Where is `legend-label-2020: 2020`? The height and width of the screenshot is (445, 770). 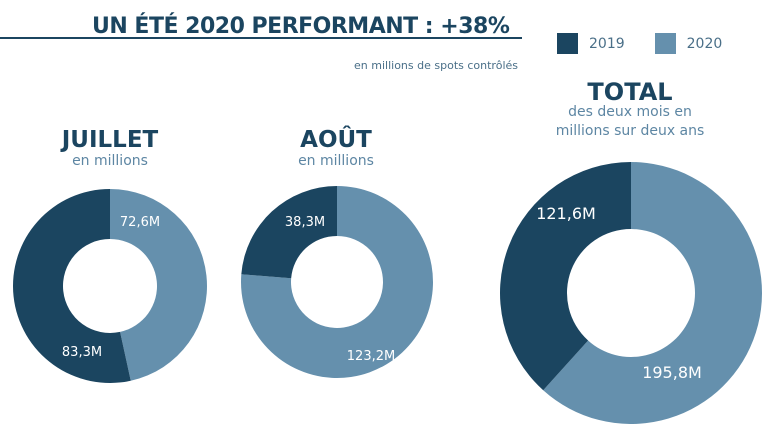 legend-label-2020: 2020 is located at coordinates (704, 43).